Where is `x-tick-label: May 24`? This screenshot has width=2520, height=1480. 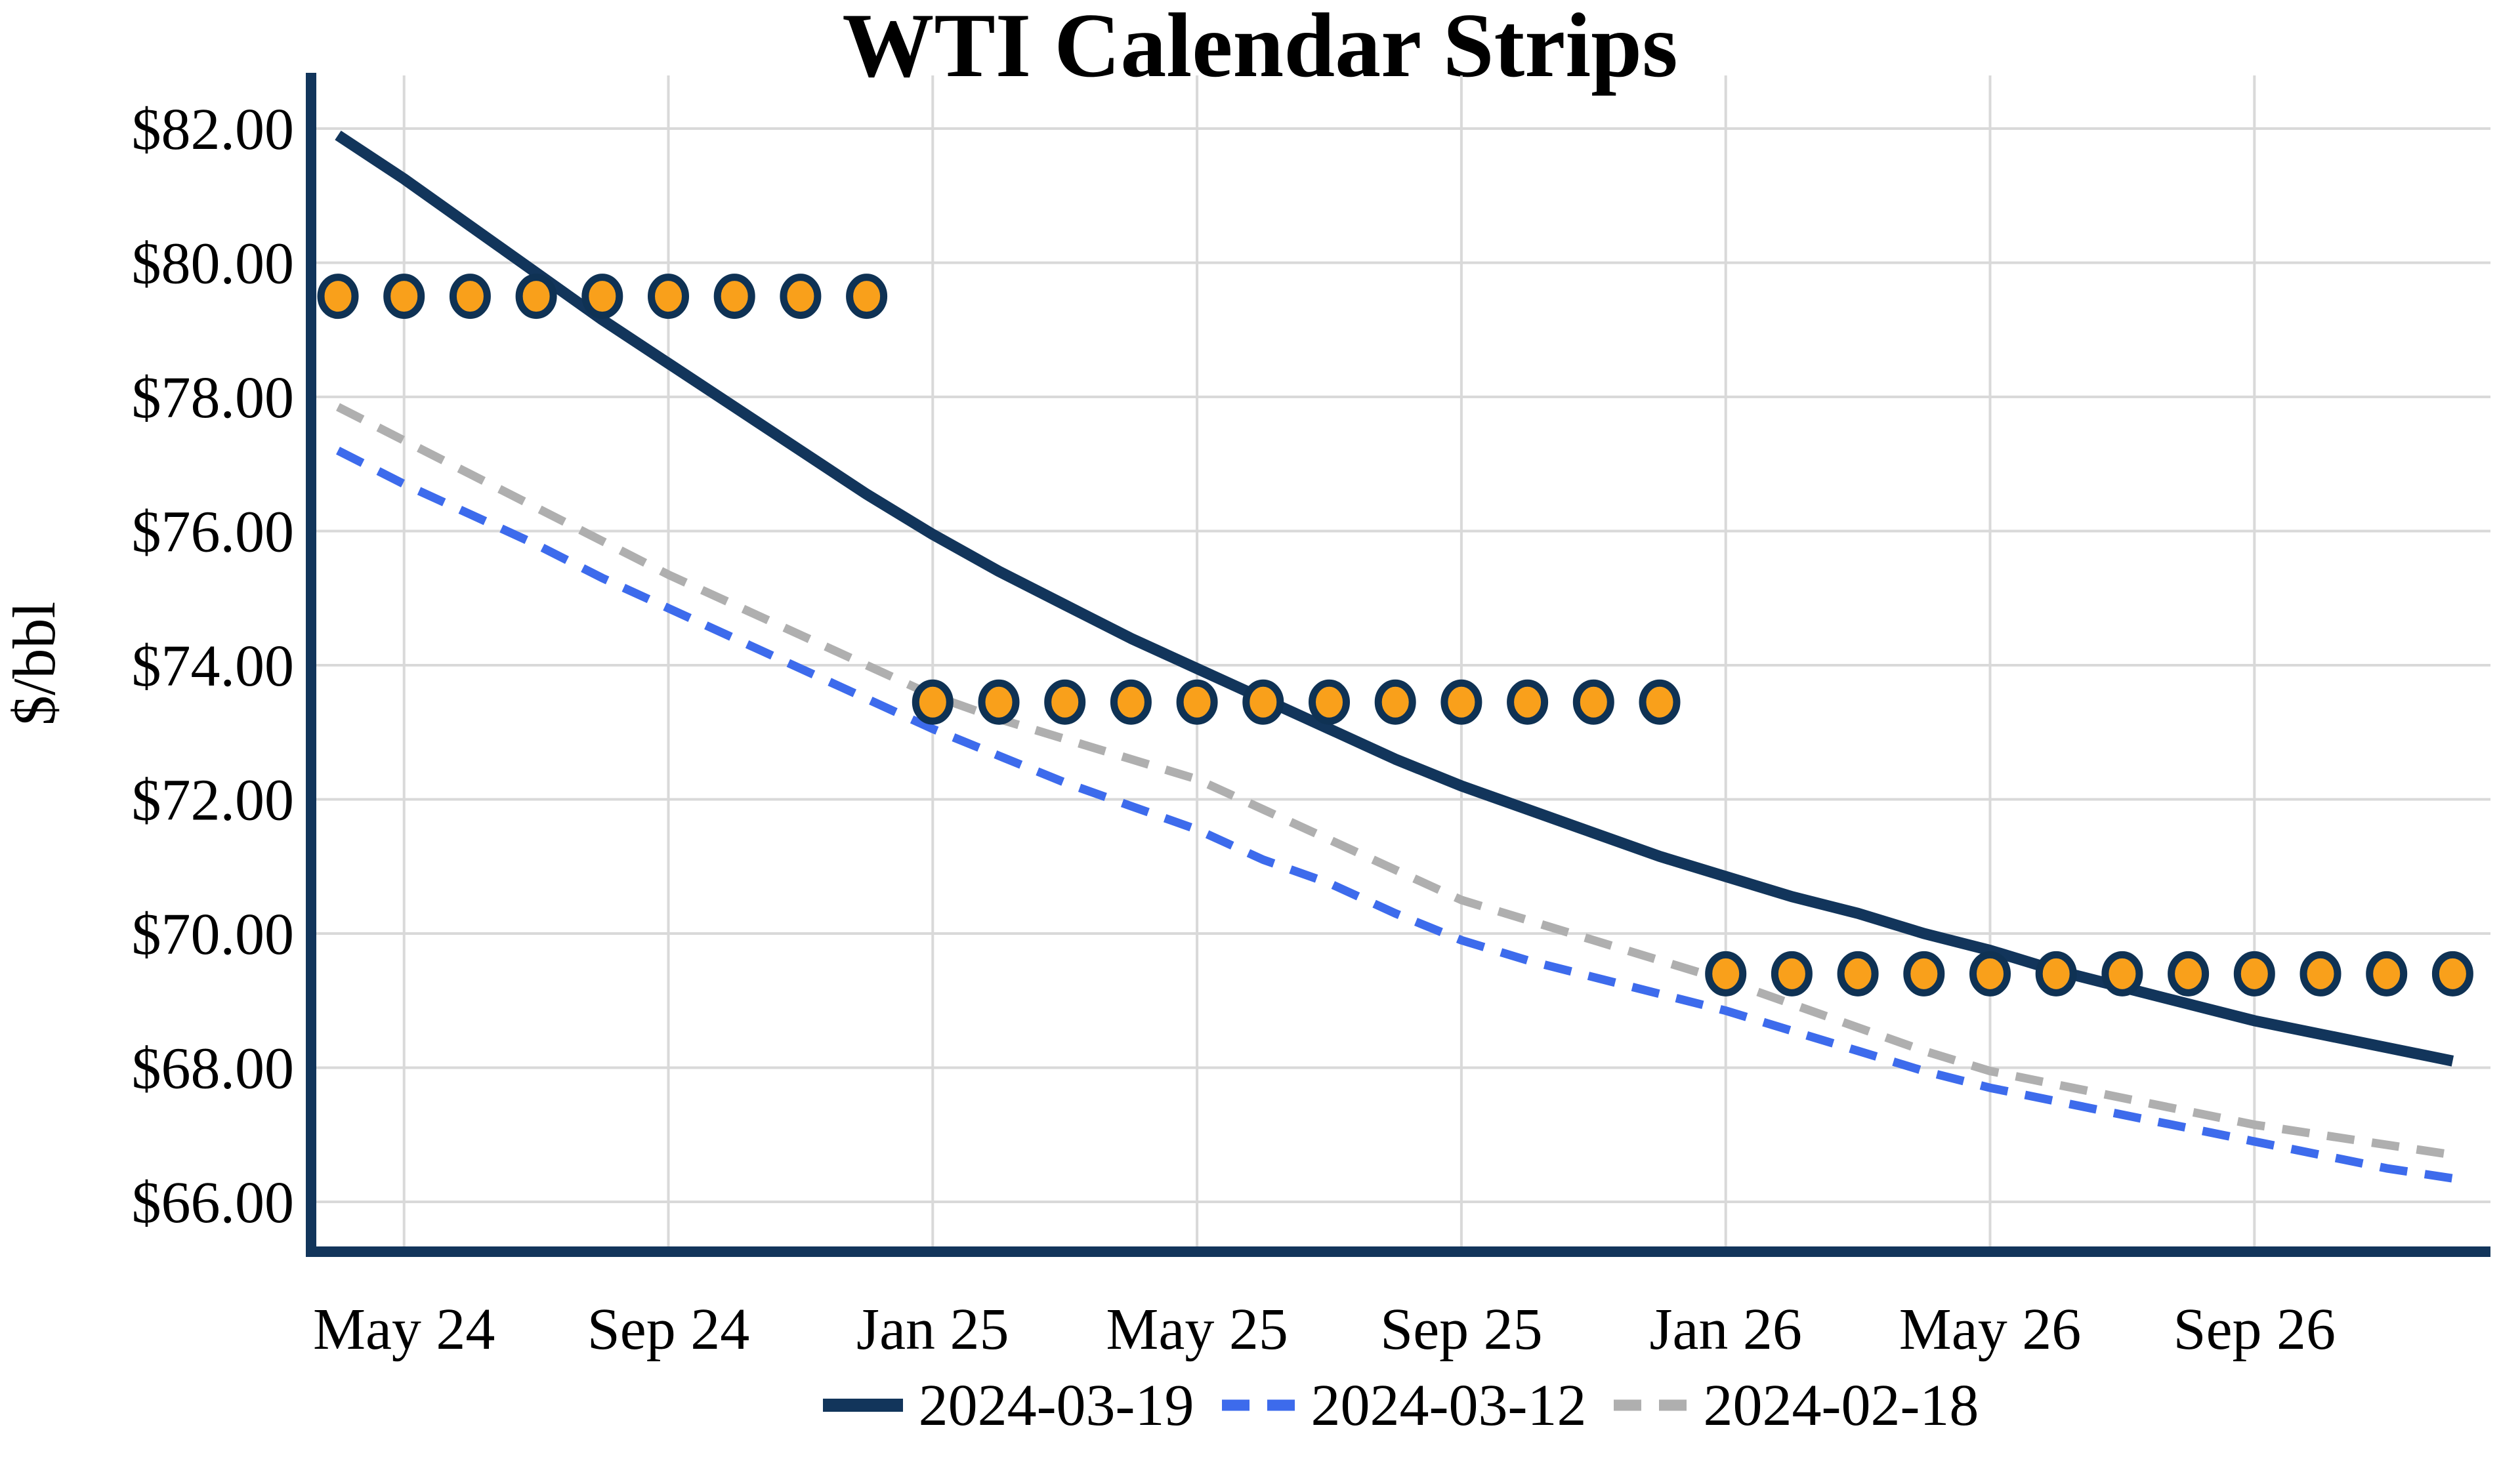
x-tick-label: May 24 is located at coordinates (404, 1329).